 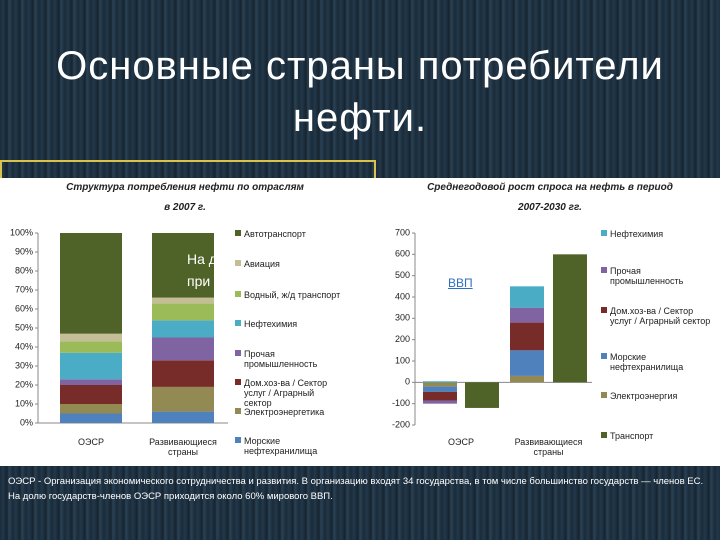 What do you see at coordinates (289, 264) in the screenshot?
I see `legend-entry: Авиация` at bounding box center [289, 264].